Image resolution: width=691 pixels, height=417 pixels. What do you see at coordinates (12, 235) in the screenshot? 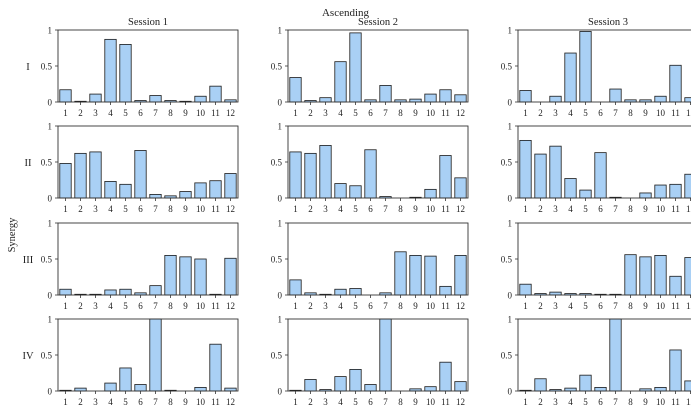
I see `y-axis-label: Synergy` at bounding box center [12, 235].